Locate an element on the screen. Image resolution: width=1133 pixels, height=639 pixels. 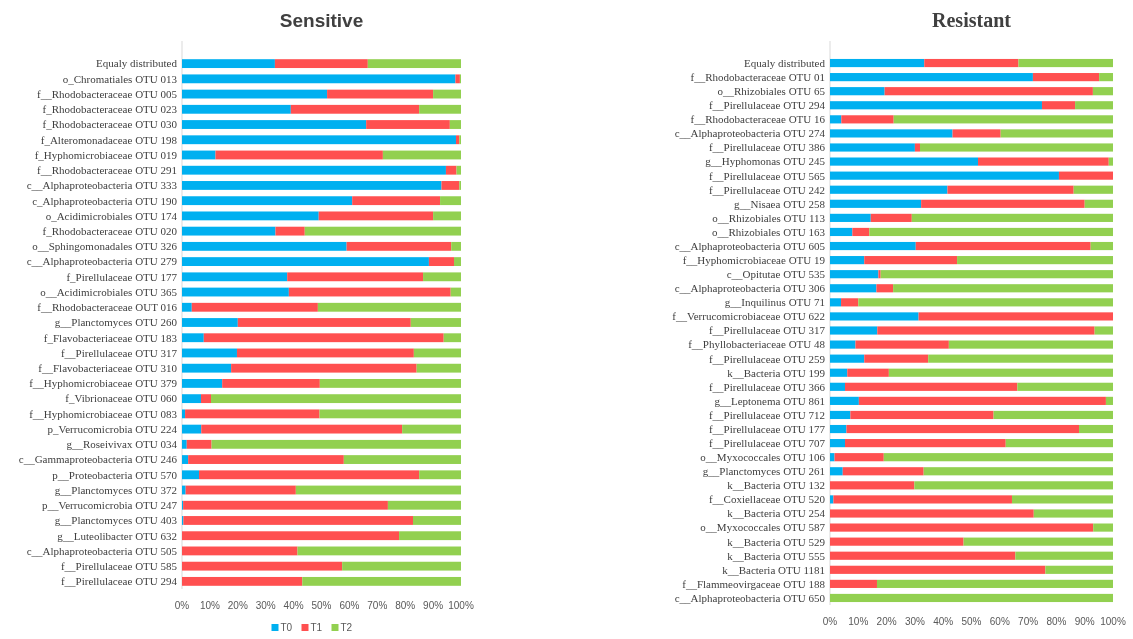
y-tick-label: f_Pirellulaceae OTU 177 is located at coordinates (122, 276).